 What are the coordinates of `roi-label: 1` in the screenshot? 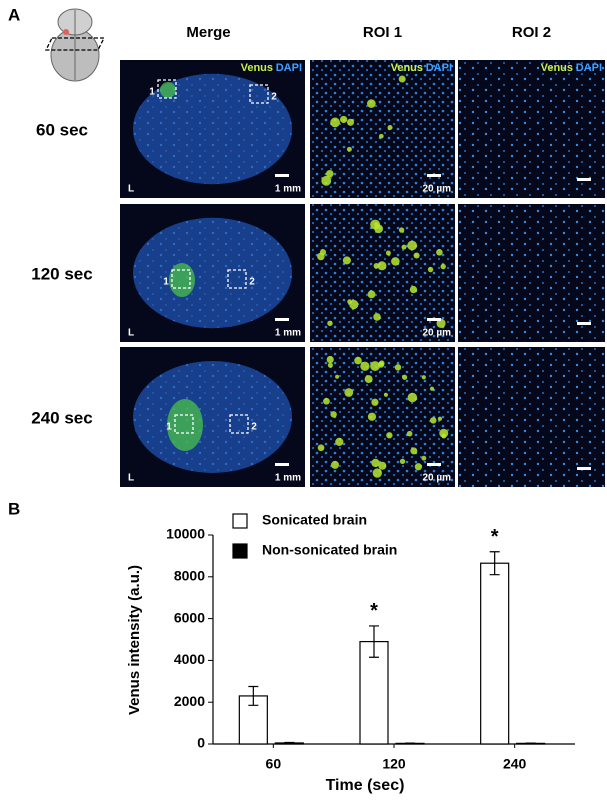 It's located at (169, 427).